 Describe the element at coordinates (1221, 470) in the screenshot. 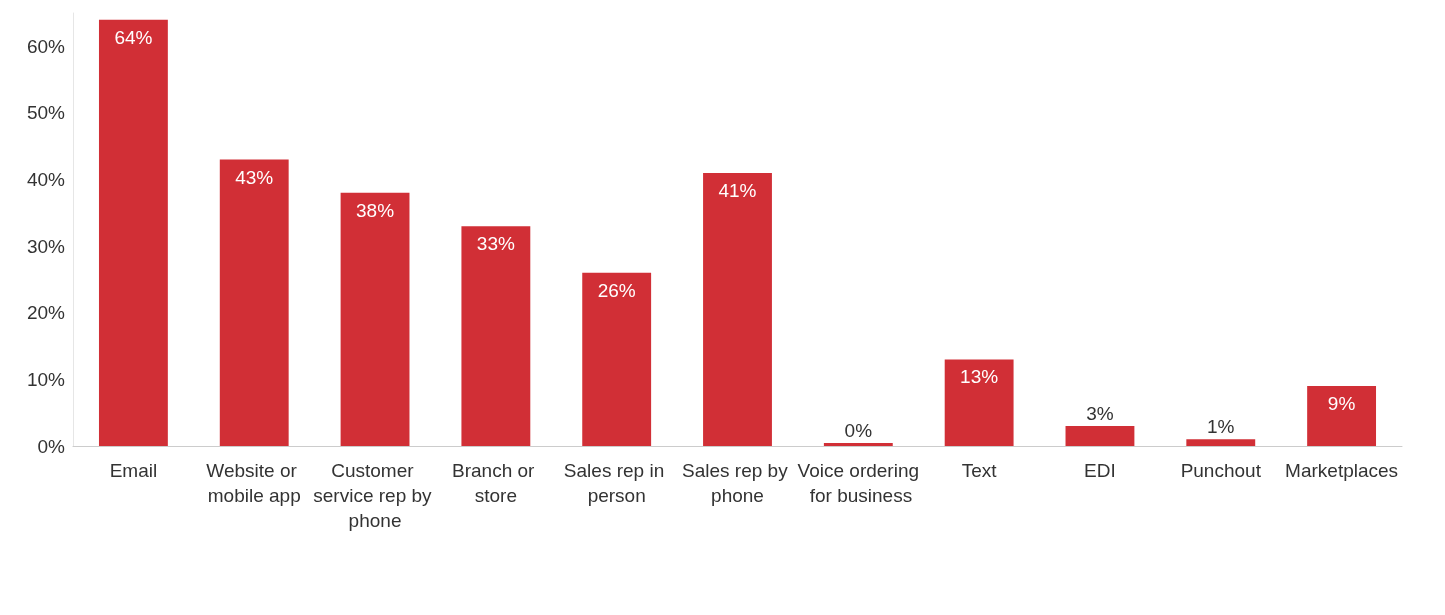

I see `x-tick-label: Punchout` at that location.